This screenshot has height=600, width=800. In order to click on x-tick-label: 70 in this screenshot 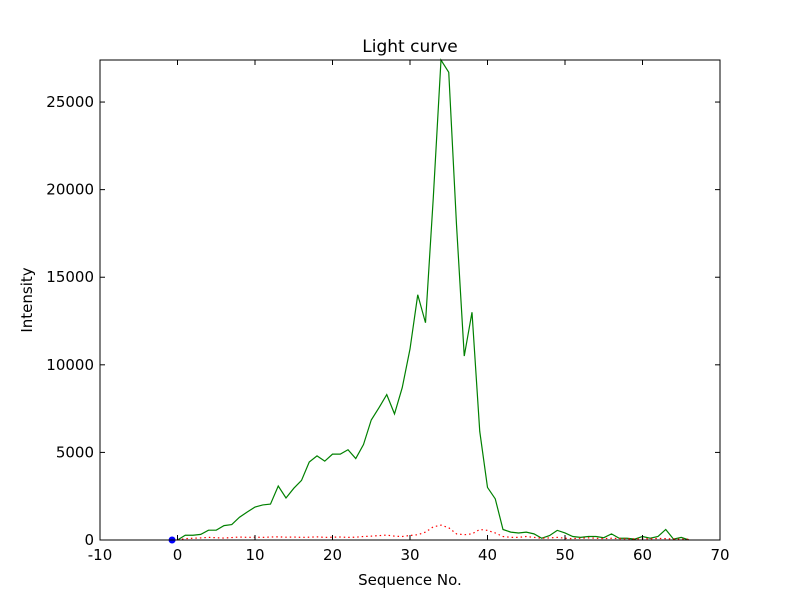, I will do `click(719, 555)`.